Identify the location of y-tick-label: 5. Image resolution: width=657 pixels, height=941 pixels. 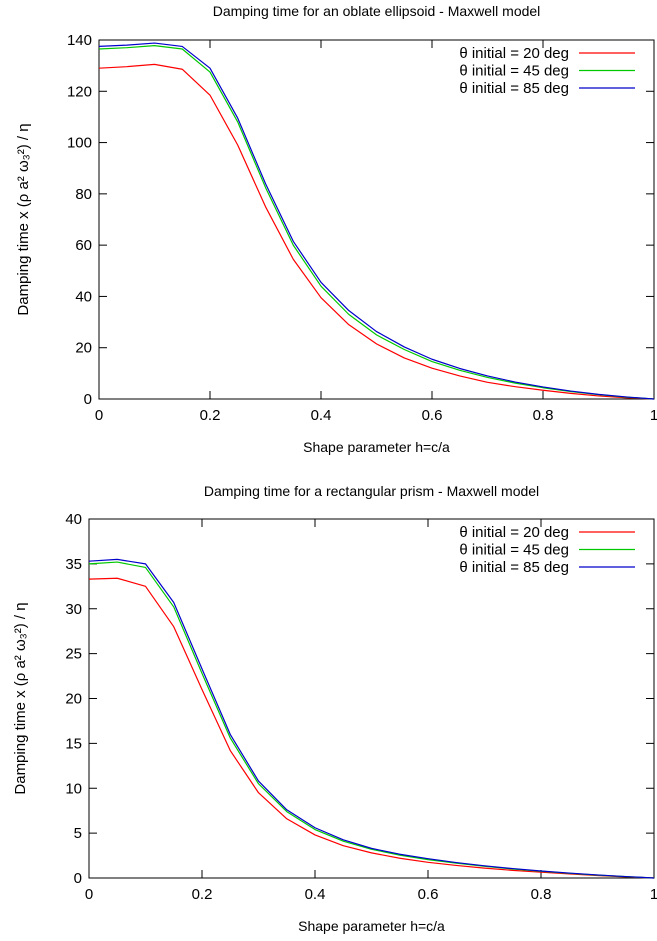
(78, 833).